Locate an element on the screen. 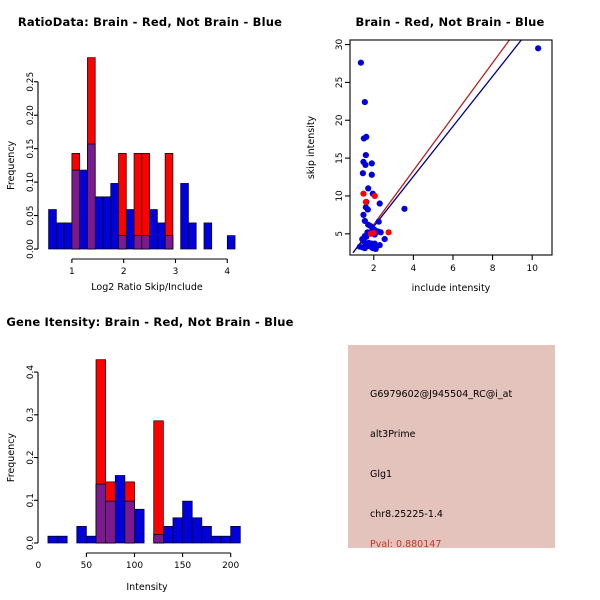 The height and width of the screenshot is (600, 600). y-axis-tick-label: 0.00 is located at coordinates (31, 249).